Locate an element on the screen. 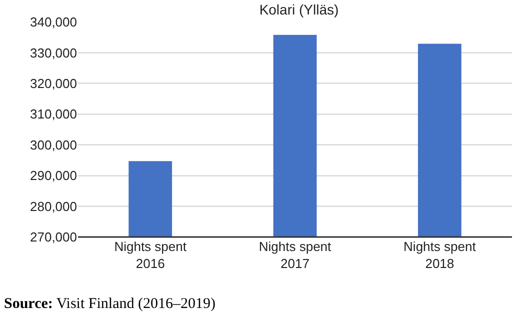 This screenshot has height=317, width=520. x-tick-label: Nights spent 2018 is located at coordinates (440, 255).